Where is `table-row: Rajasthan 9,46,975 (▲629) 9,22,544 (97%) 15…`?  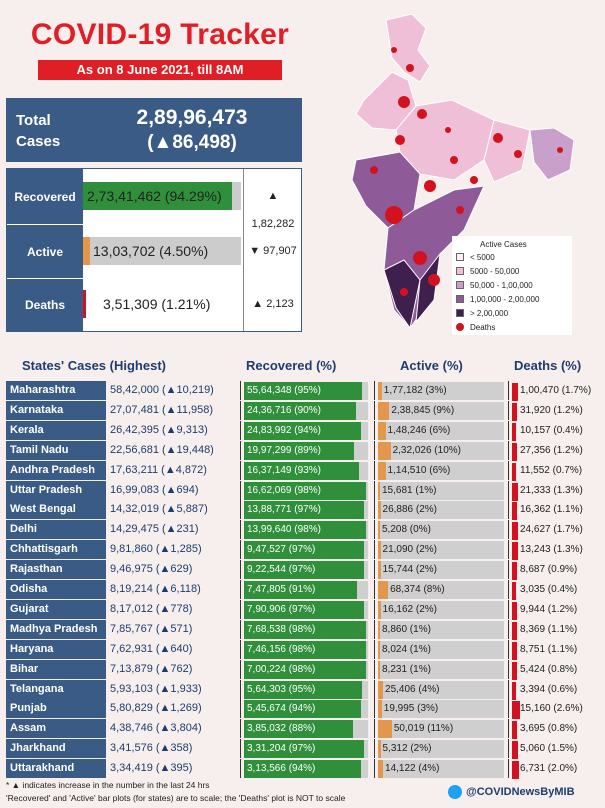 table-row: Rajasthan 9,46,975 (▲629) 9,22,544 (97%) 15… is located at coordinates (303, 570).